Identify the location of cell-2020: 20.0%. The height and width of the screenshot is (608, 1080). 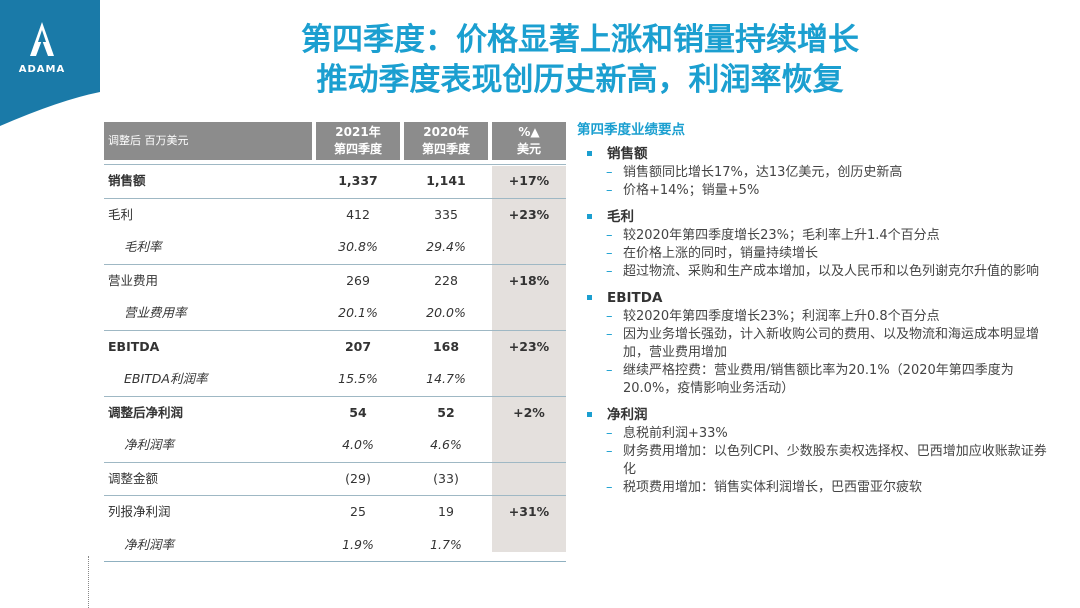
(446, 312).